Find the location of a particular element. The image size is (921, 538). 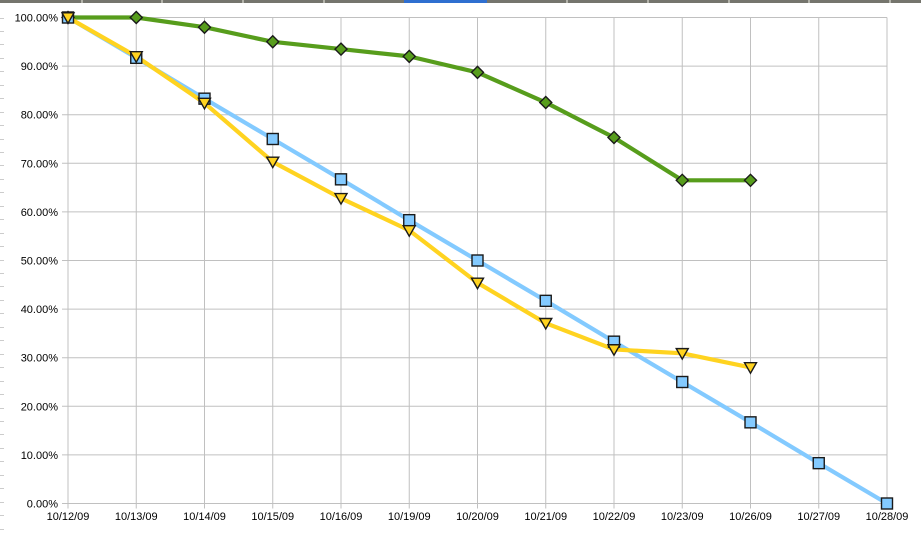

x-axis-label: 10/22/09 is located at coordinates (614, 517).